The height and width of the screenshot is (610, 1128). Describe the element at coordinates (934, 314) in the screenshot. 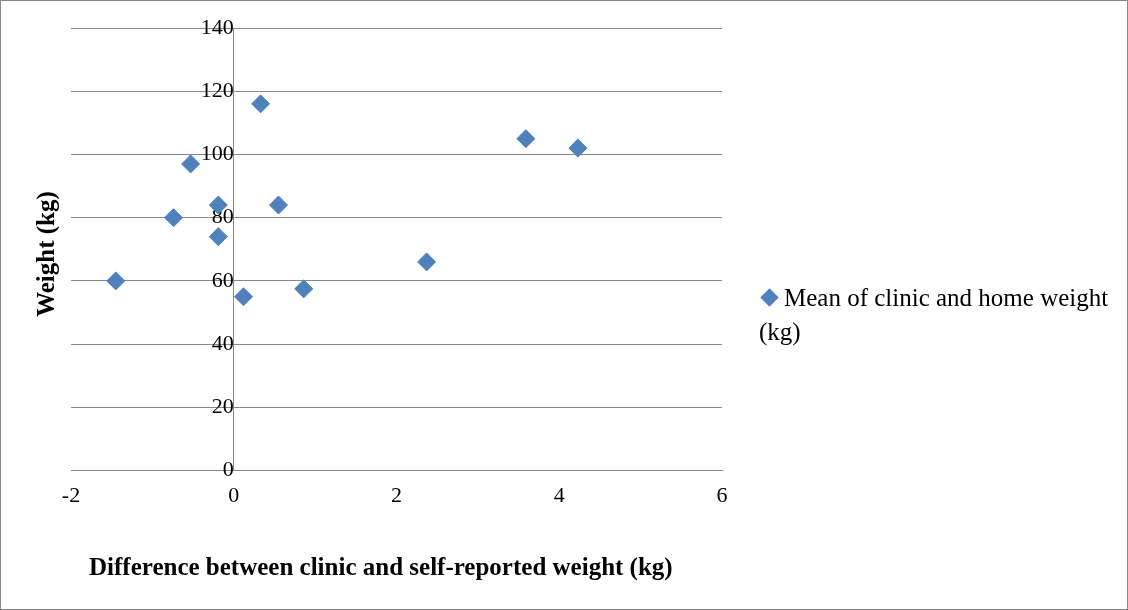

I see `legend-label: Mean of clinic and home weight (kg)` at that location.